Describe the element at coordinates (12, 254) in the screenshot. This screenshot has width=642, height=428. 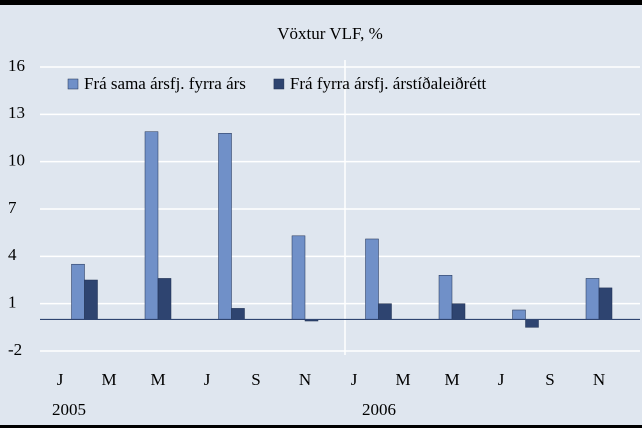
I see `y-tick-label: 4` at that location.